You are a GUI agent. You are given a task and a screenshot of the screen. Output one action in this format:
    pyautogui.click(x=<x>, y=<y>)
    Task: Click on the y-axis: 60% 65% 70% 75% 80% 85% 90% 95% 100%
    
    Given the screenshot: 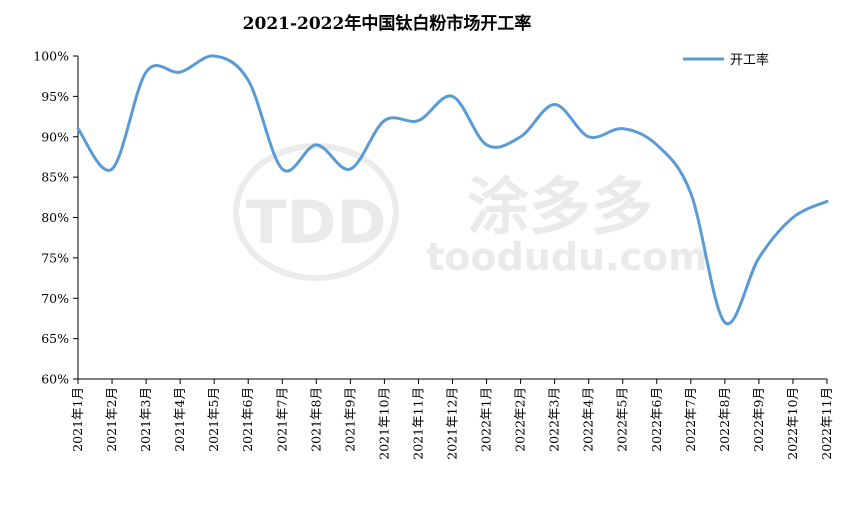 What is the action you would take?
    pyautogui.click(x=56, y=218)
    